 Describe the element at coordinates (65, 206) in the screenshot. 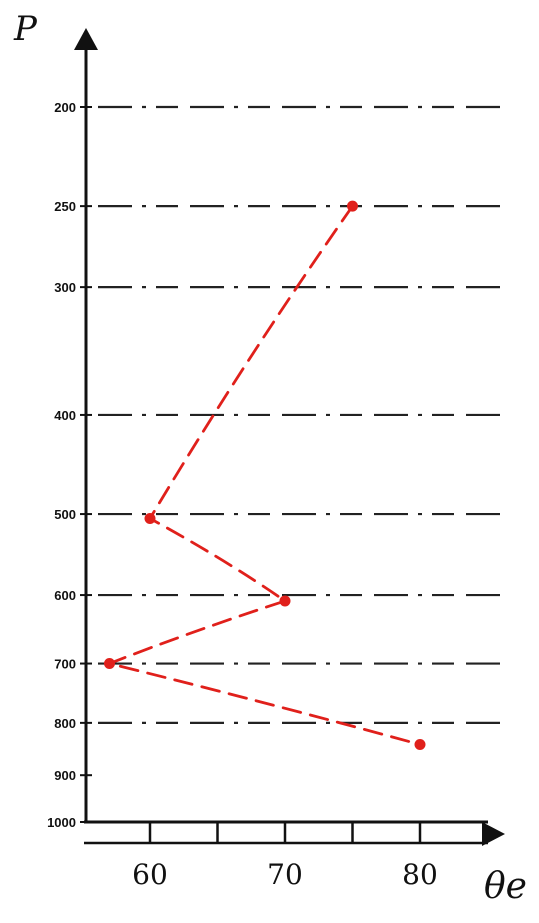

I see `y-tick-label: 250` at that location.